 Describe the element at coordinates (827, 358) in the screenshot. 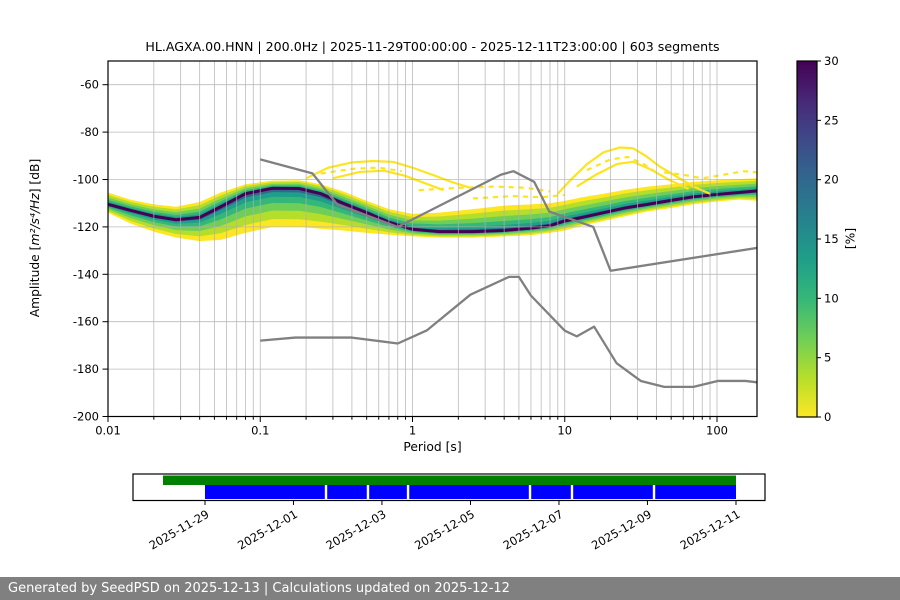

I see `colorbar-tick-label: 5` at that location.